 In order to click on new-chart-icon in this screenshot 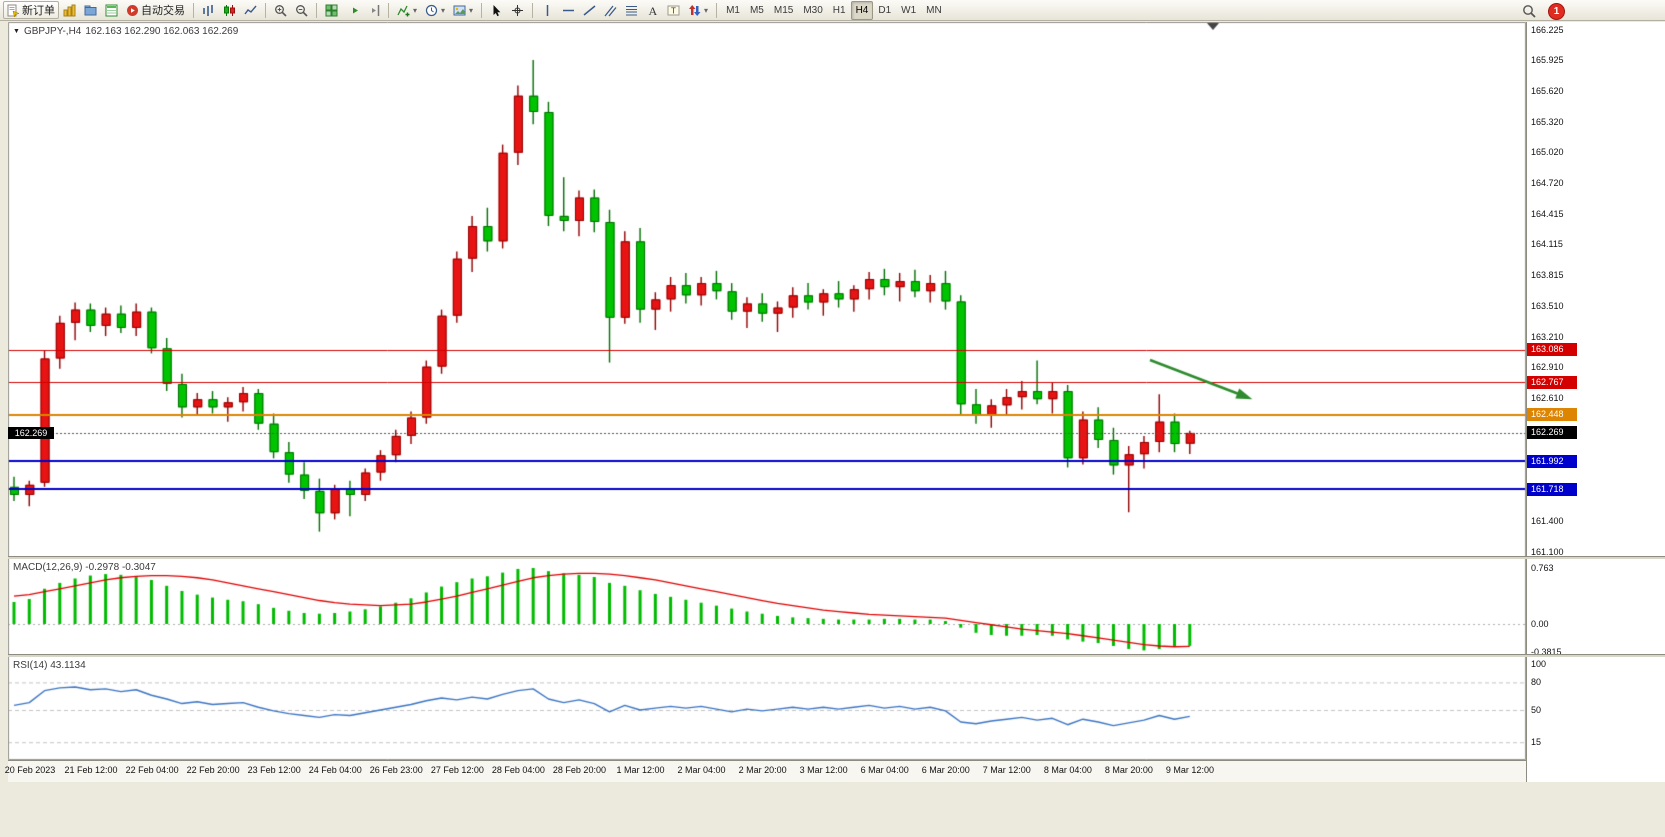, I will do `click(69, 10)`.